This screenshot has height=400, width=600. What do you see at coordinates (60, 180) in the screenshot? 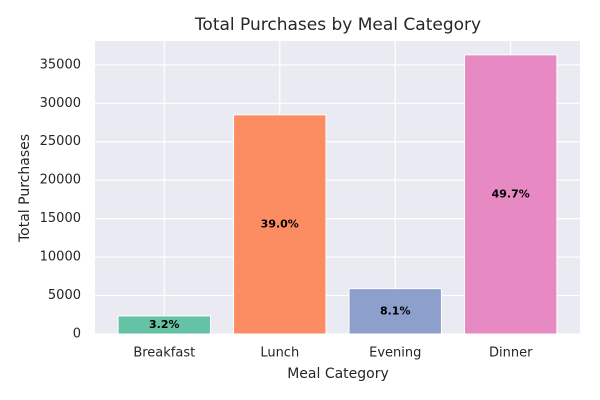
I see `y-tick-label: 20000` at bounding box center [60, 180].